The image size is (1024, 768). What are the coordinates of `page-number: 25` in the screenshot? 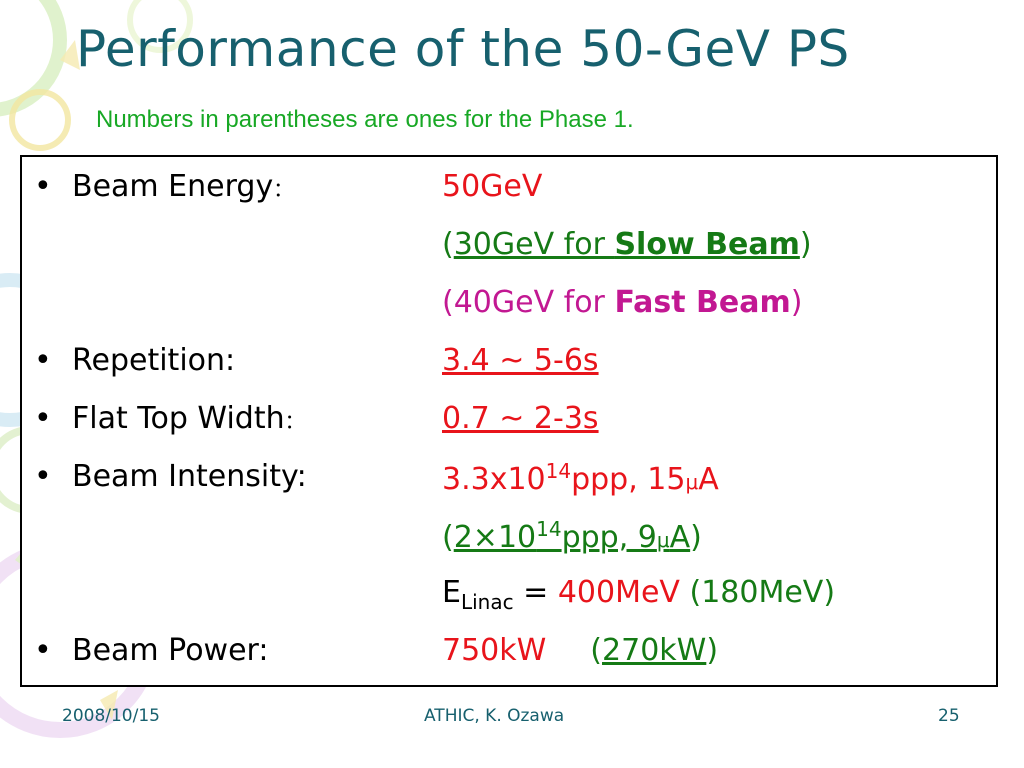 It's located at (949, 716).